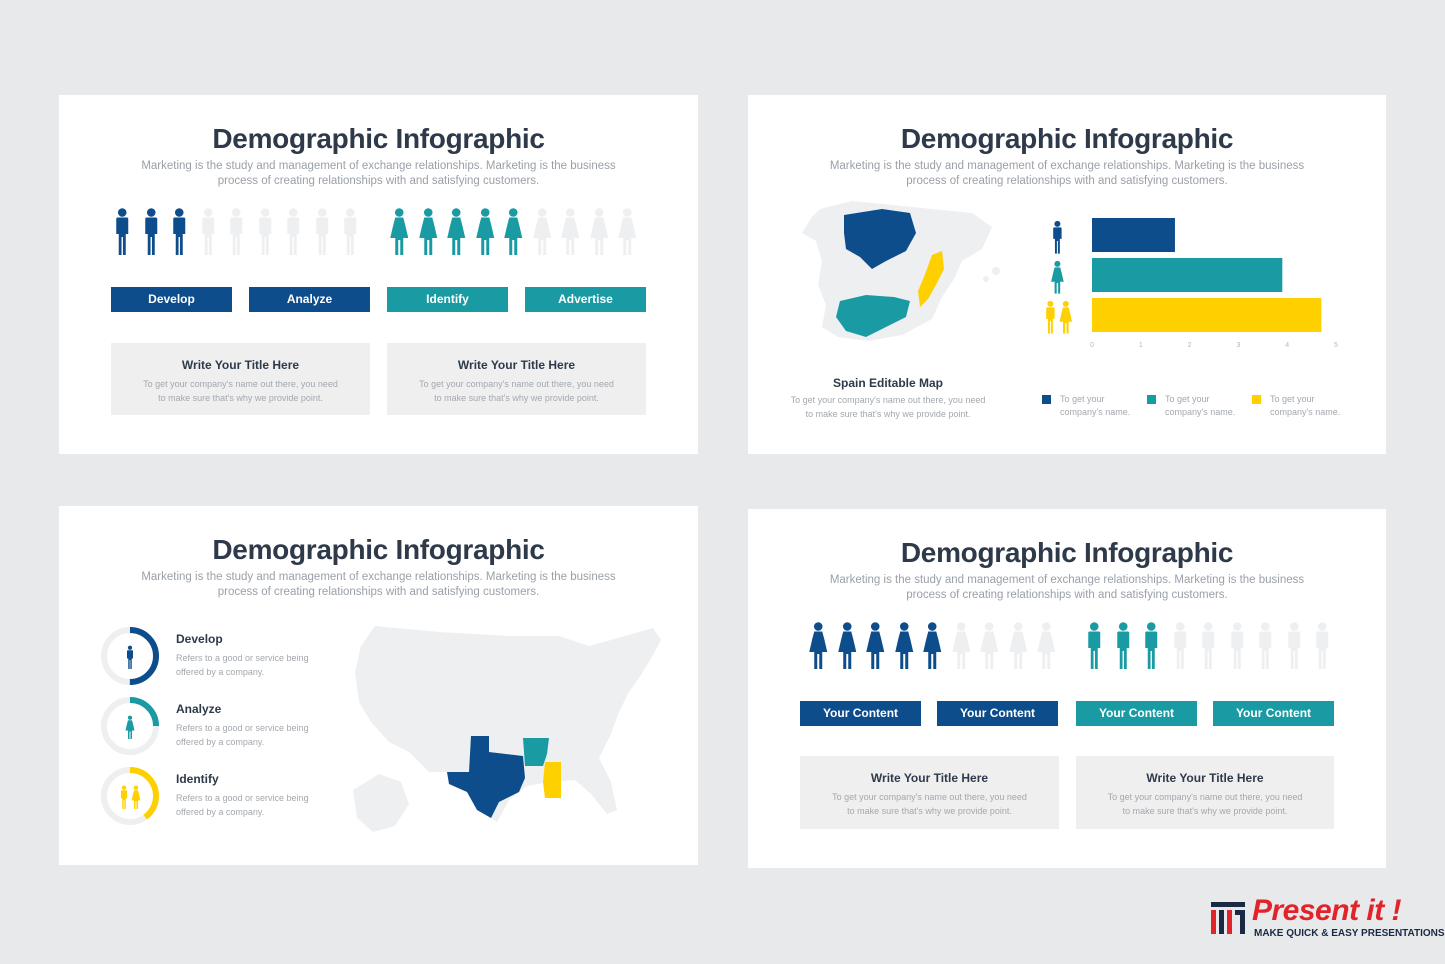 Image resolution: width=1445 pixels, height=964 pixels. Describe the element at coordinates (536, 752) in the screenshot. I see `state-arkansas` at that location.